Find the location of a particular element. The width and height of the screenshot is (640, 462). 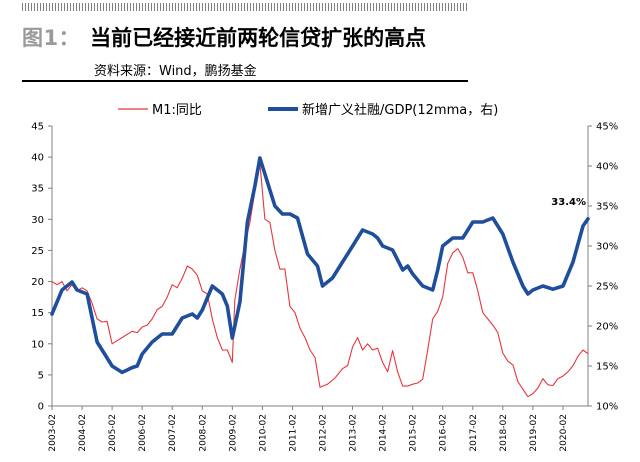

x-tick-label: 2008-02 is located at coordinates (203, 433).